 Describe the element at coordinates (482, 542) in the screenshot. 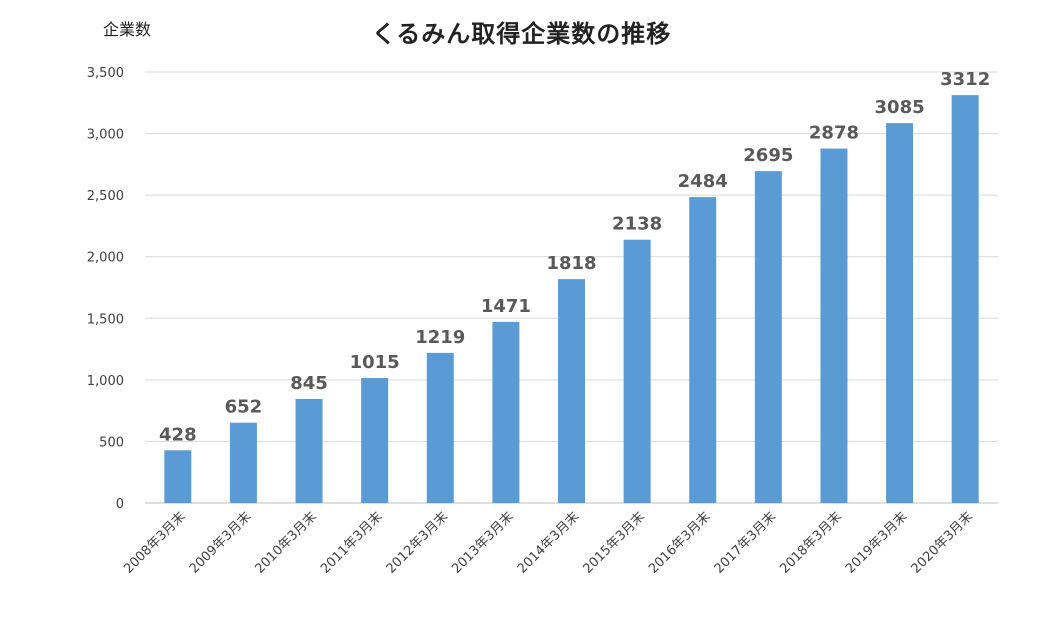

I see `x-tick-label: 2013年3月末` at that location.